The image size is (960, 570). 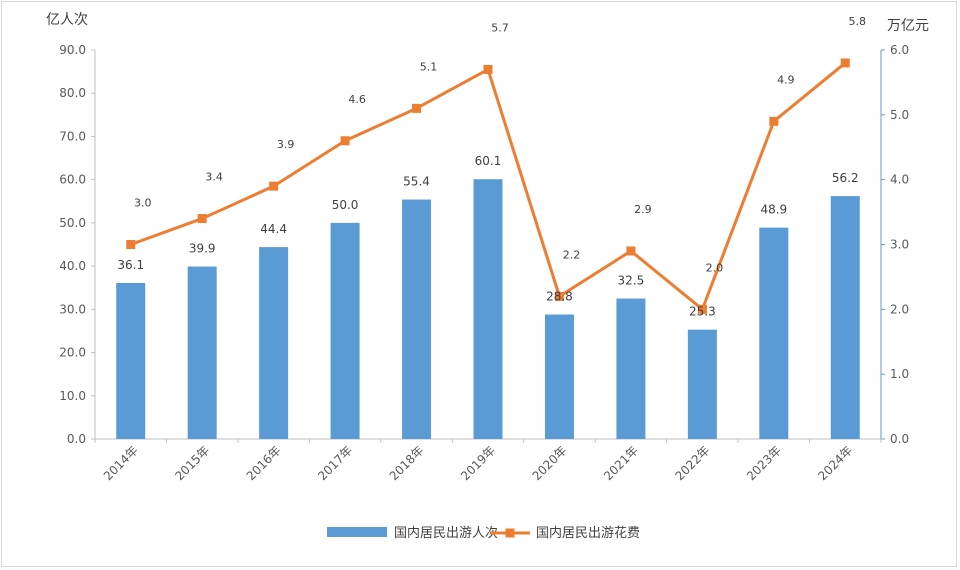 I want to click on right-tick-label: 6.0, so click(x=899, y=50).